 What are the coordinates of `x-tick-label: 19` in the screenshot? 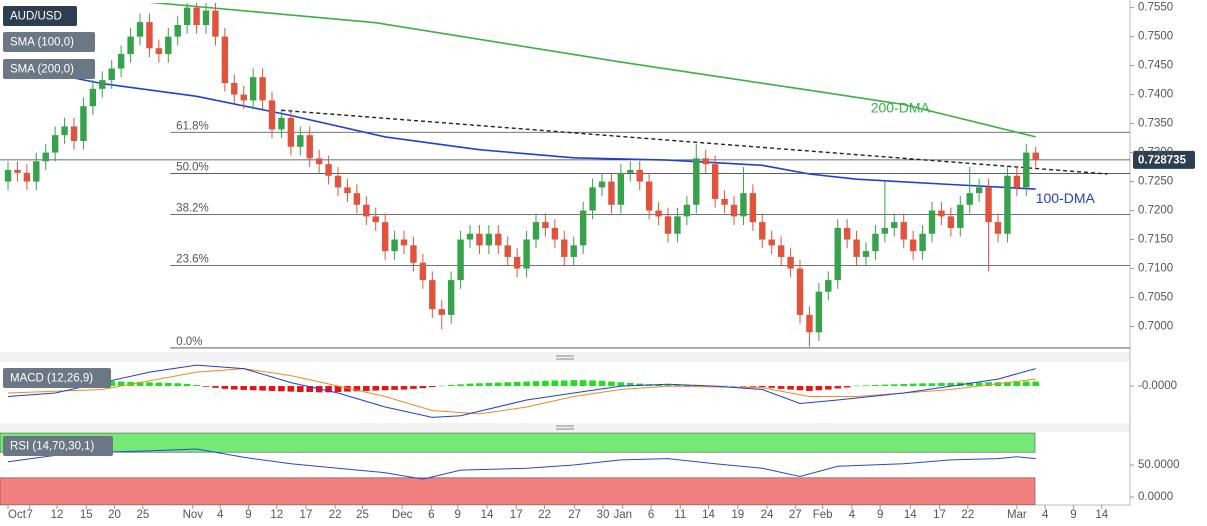 It's located at (737, 515).